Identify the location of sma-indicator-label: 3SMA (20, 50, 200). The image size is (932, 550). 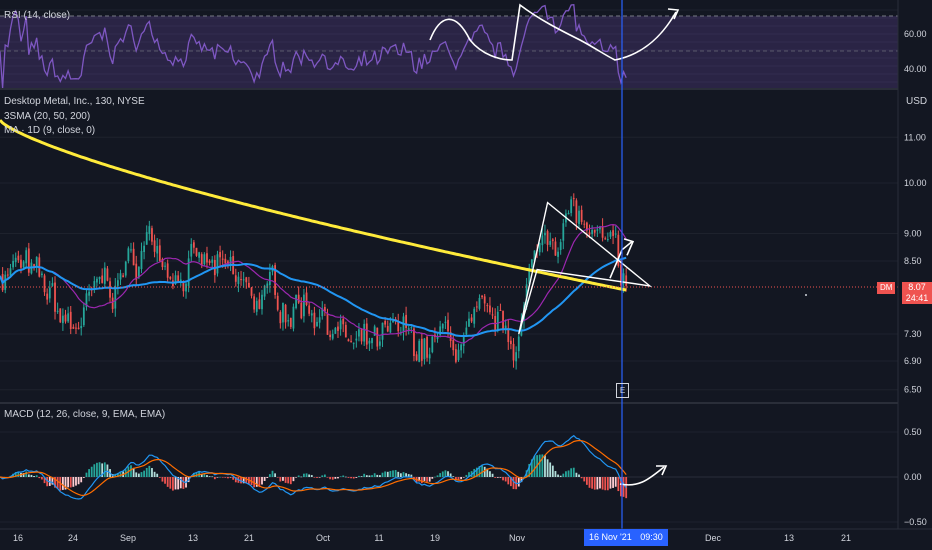
(47, 116).